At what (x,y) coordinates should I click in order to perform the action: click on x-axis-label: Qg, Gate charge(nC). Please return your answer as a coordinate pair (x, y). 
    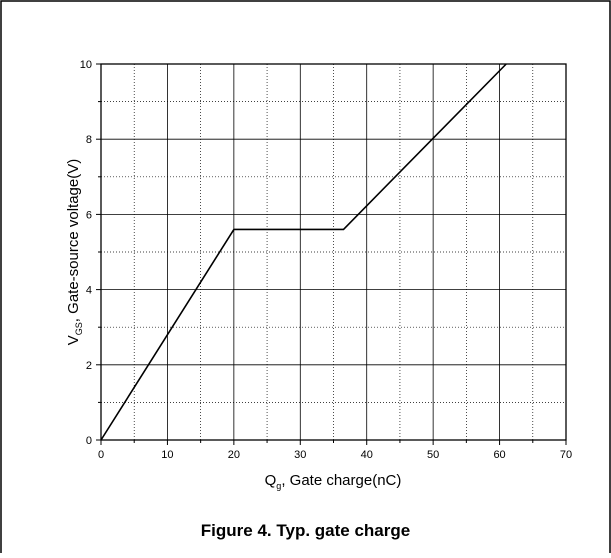
    Looking at the image, I should click on (333, 481).